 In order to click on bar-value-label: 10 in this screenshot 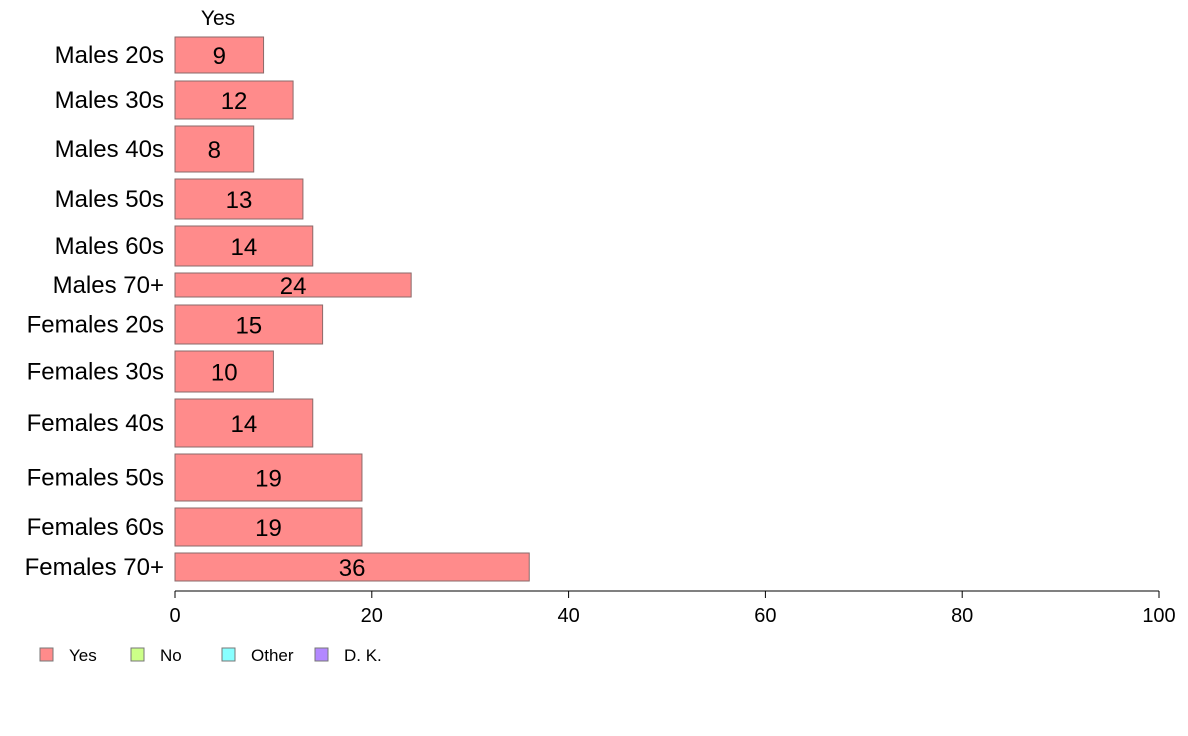, I will do `click(224, 373)`.